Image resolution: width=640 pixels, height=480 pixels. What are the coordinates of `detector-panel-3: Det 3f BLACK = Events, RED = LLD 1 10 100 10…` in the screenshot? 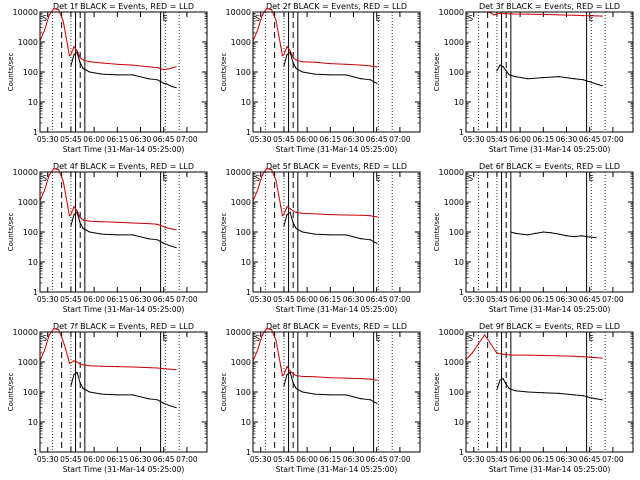 It's located at (533, 78).